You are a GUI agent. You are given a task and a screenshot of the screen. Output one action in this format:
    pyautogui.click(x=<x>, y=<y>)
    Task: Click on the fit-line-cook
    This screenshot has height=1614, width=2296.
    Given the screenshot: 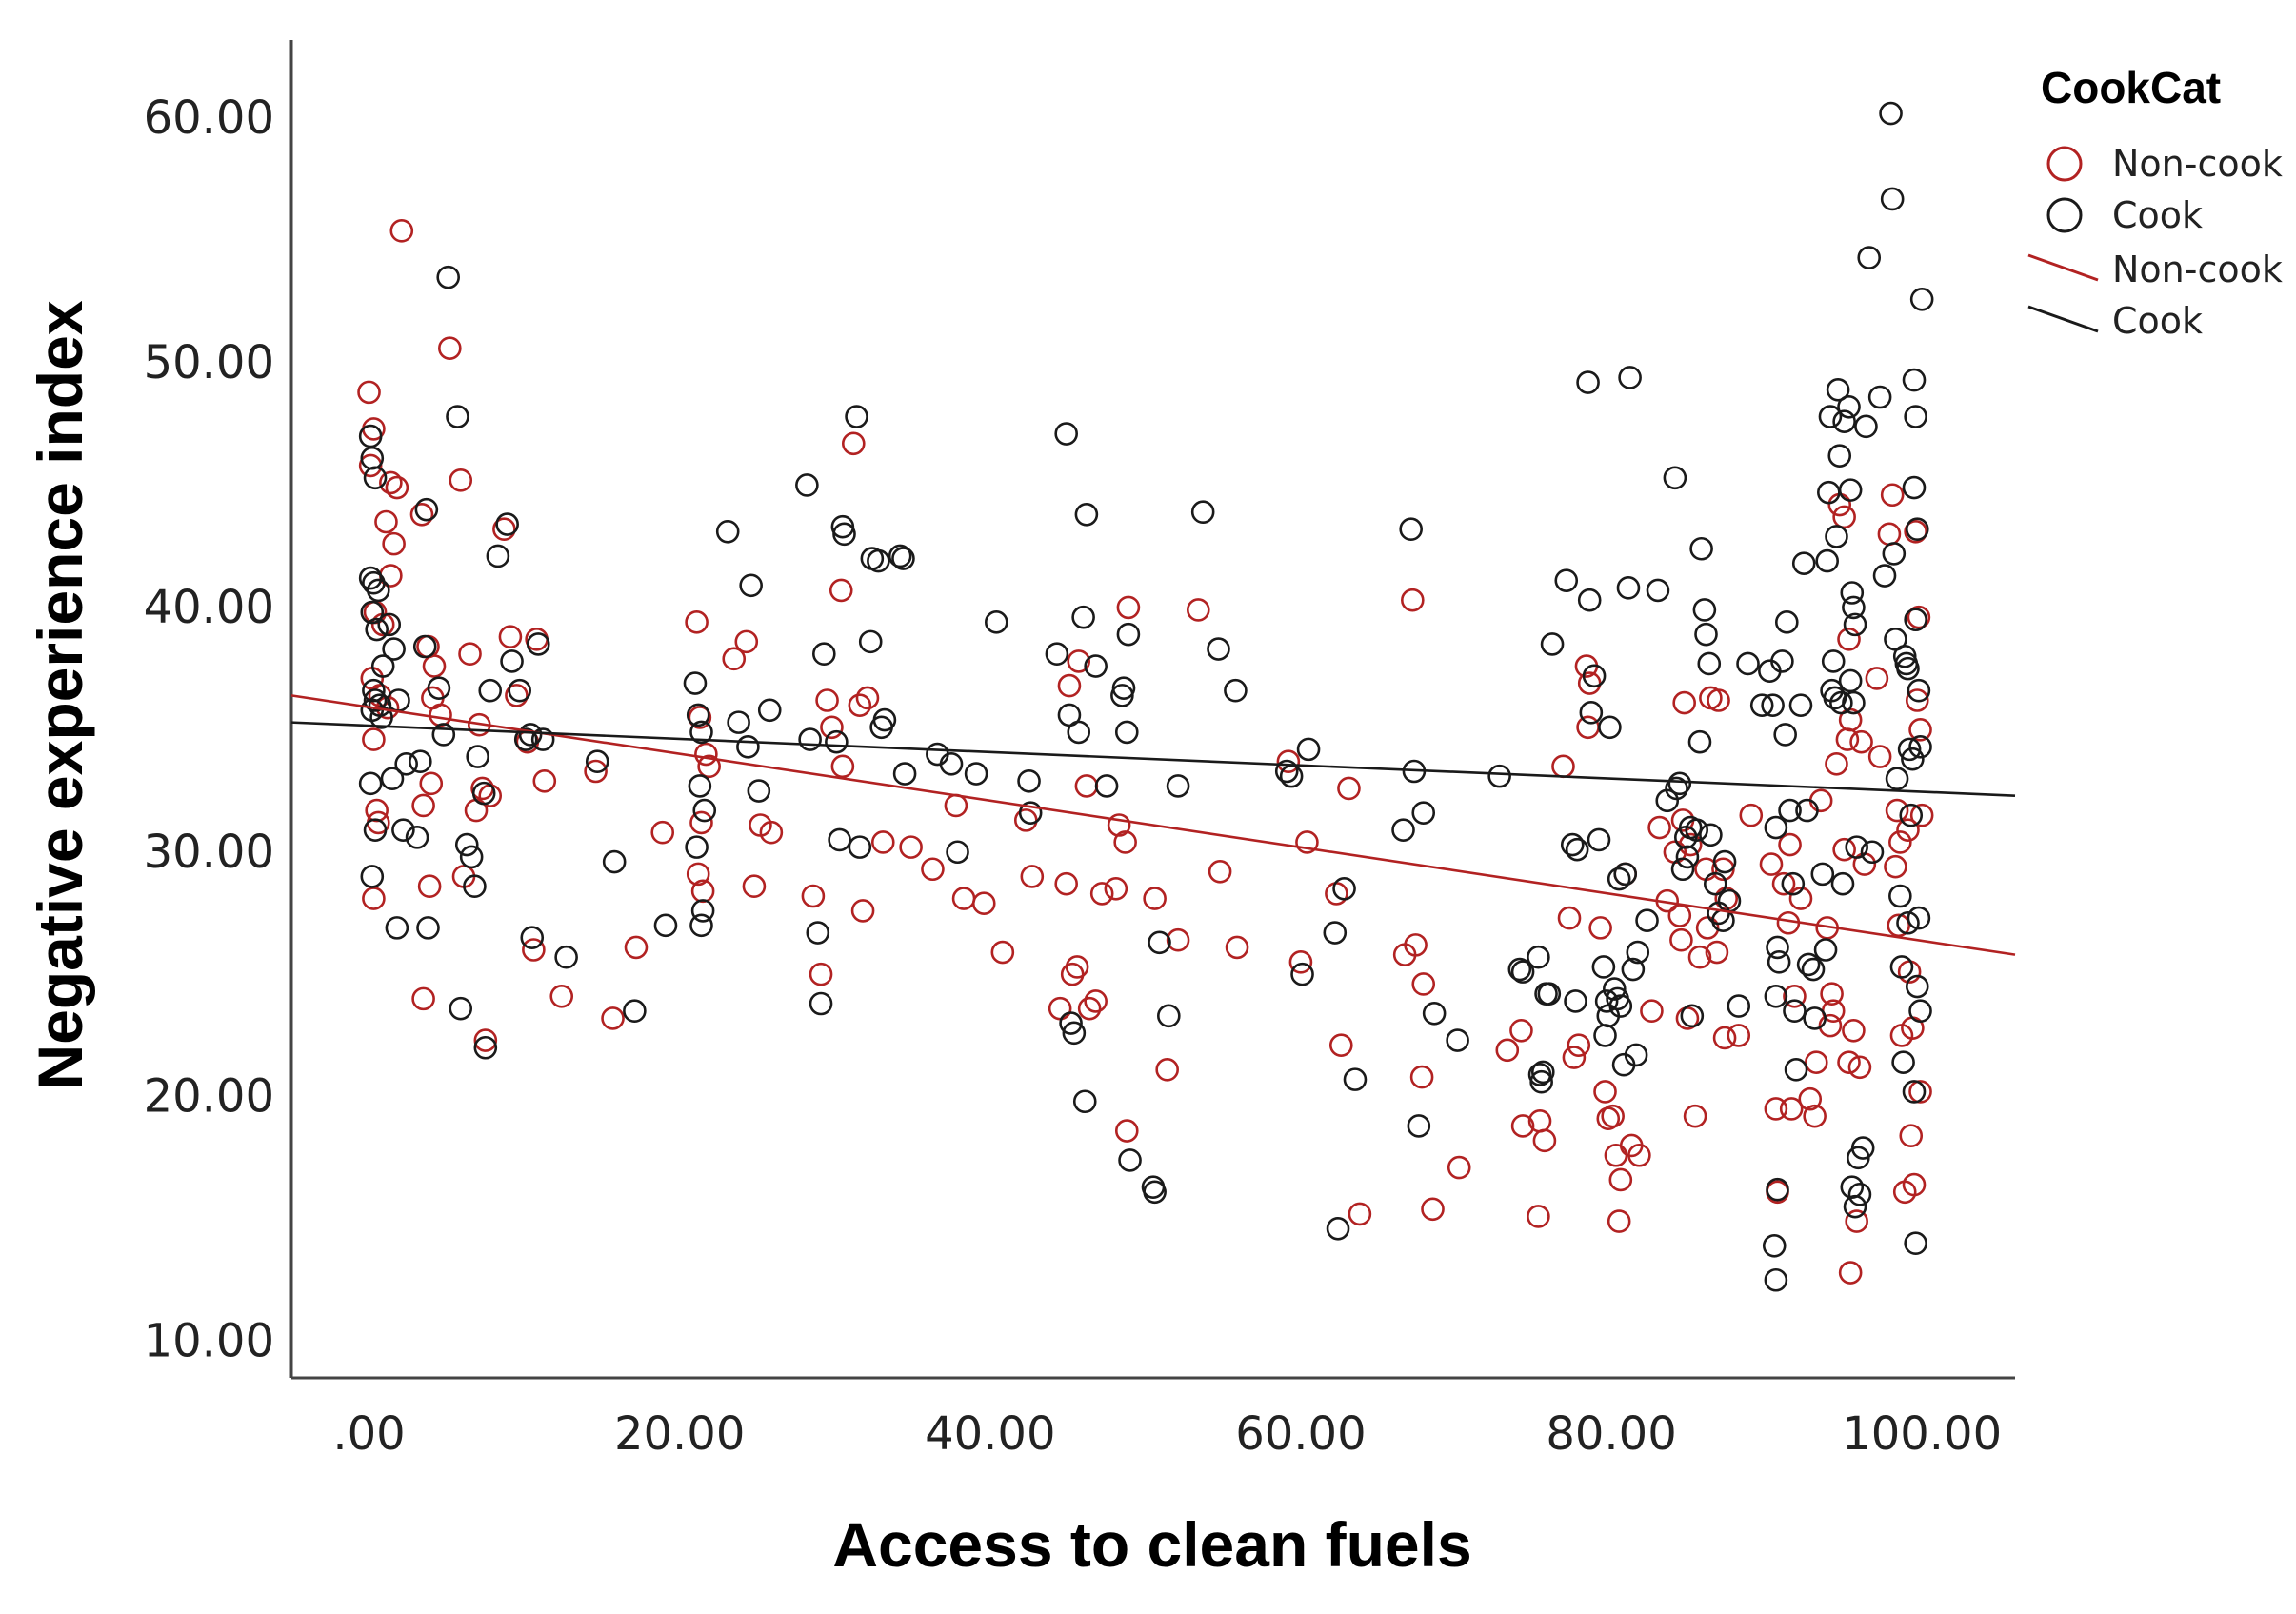 What is the action you would take?
    pyautogui.click(x=1153, y=759)
    